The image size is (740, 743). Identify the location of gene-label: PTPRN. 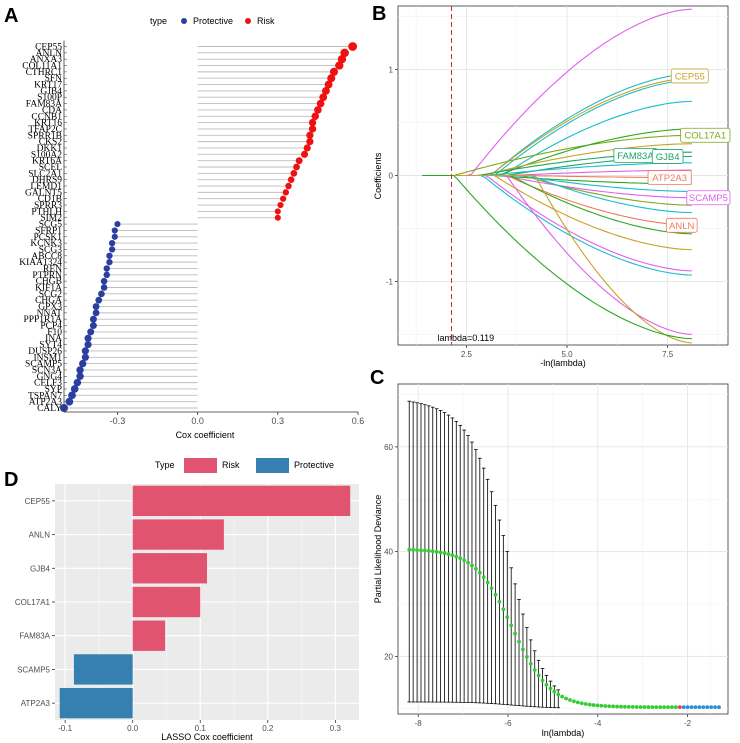
(47, 276).